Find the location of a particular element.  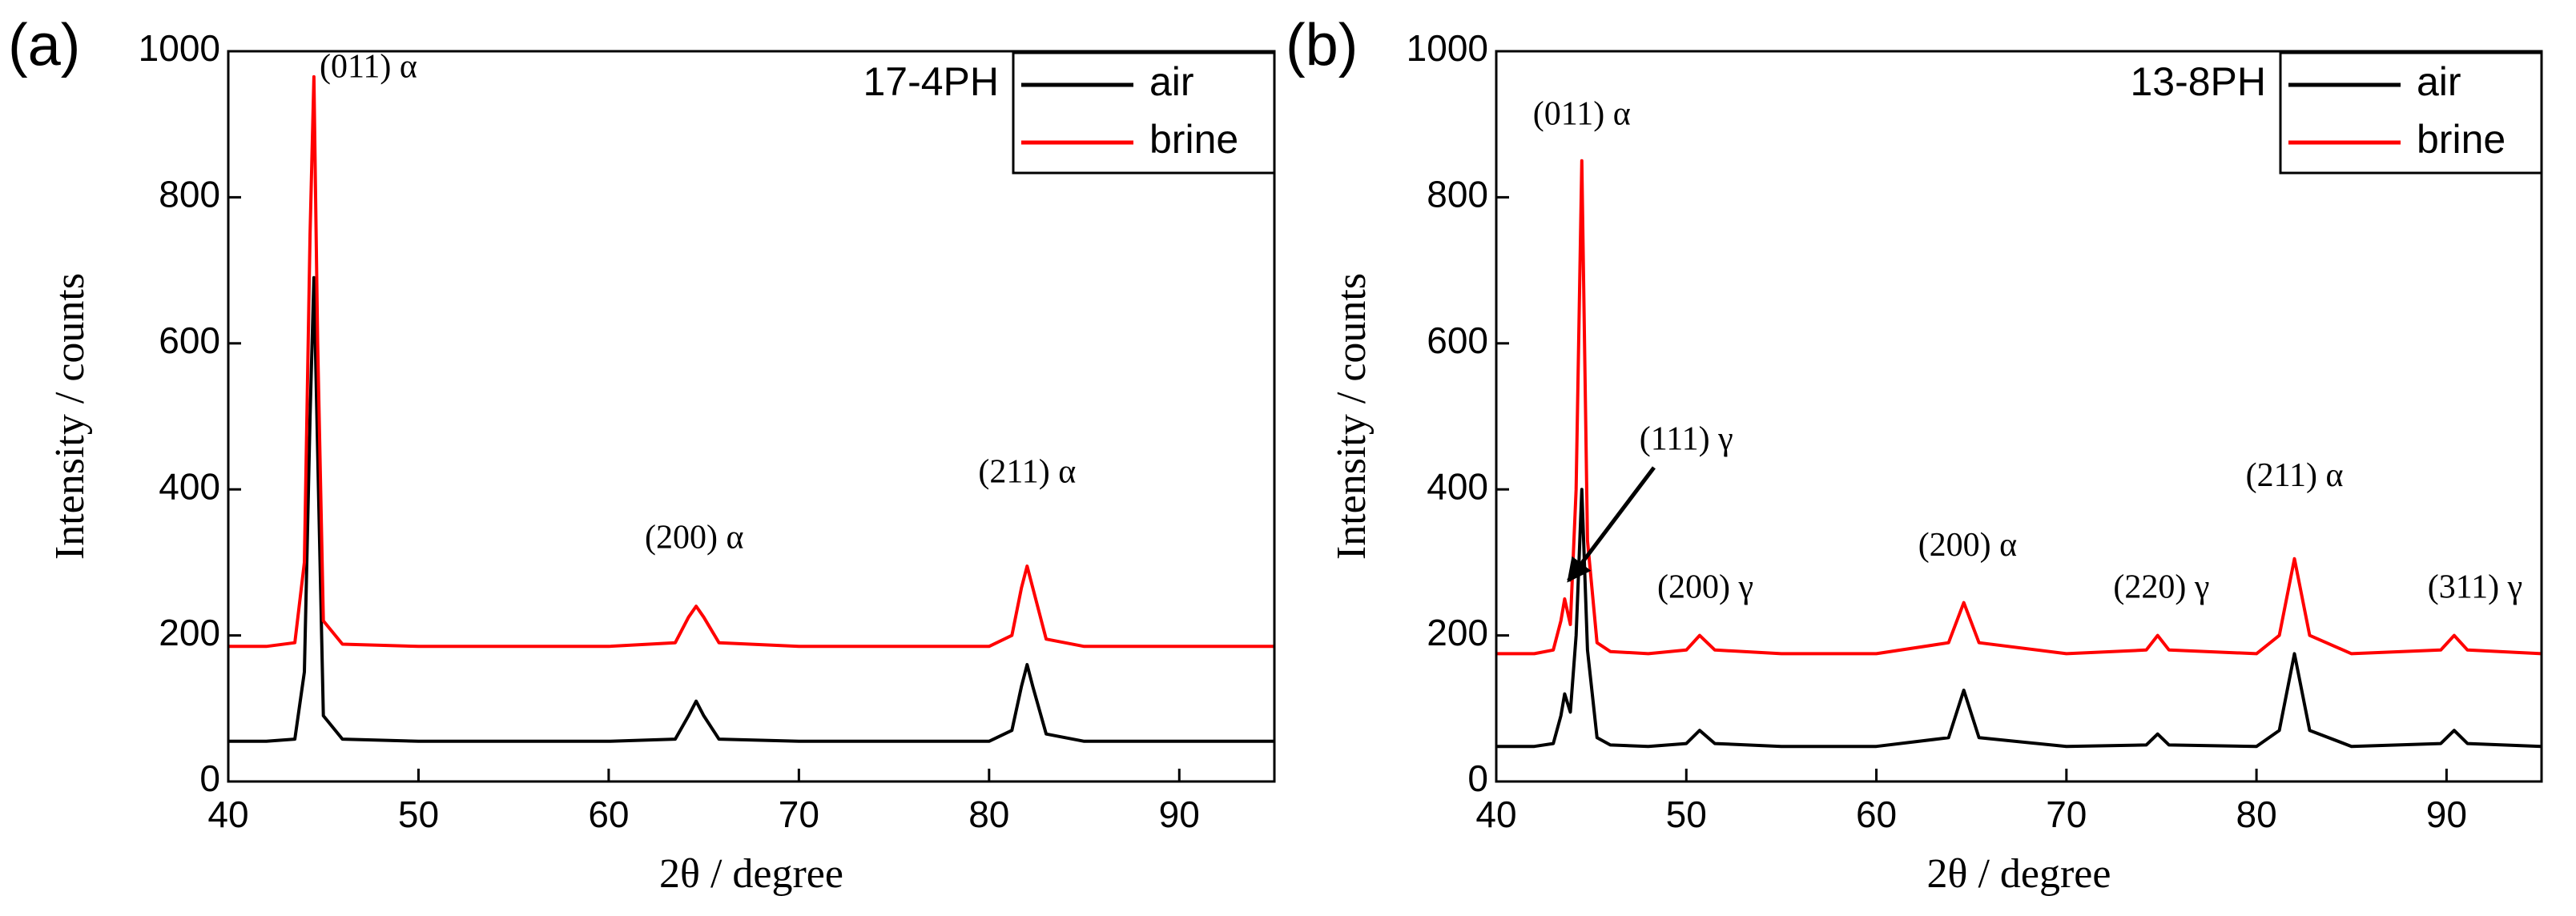

peak-label: (200) γ is located at coordinates (1705, 588).